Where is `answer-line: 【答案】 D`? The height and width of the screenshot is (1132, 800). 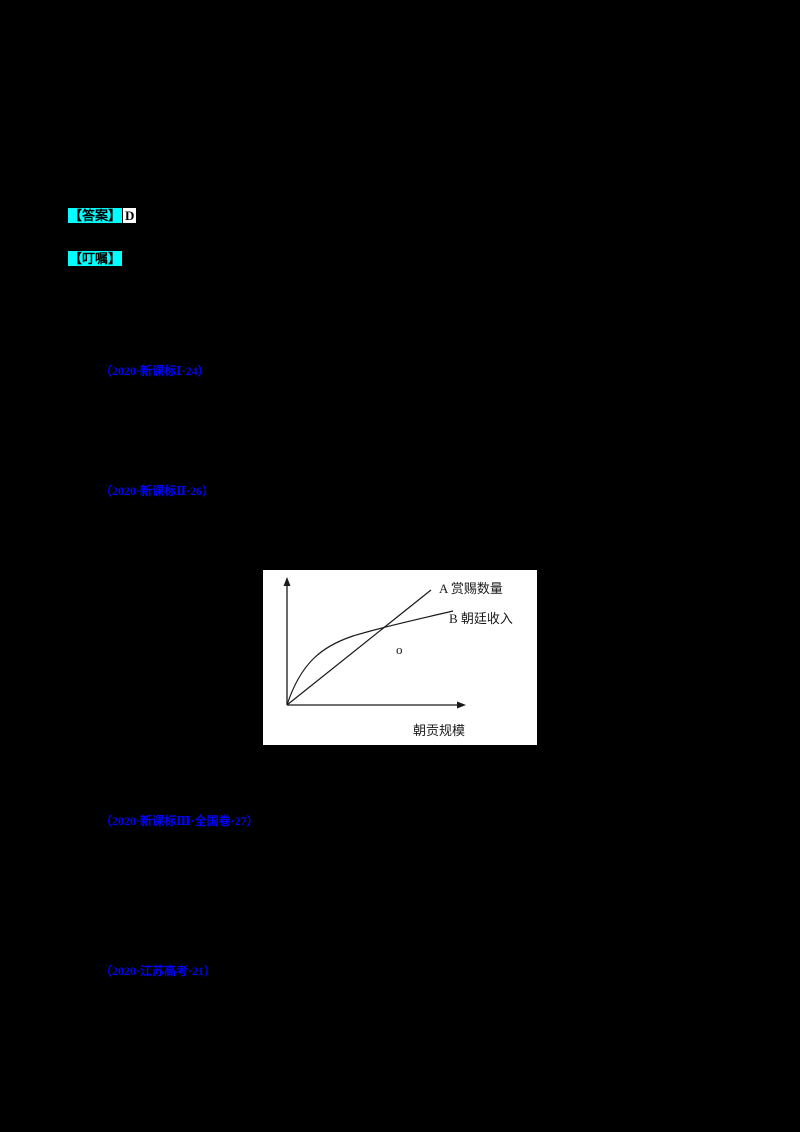 answer-line: 【答案】 D is located at coordinates (102, 215).